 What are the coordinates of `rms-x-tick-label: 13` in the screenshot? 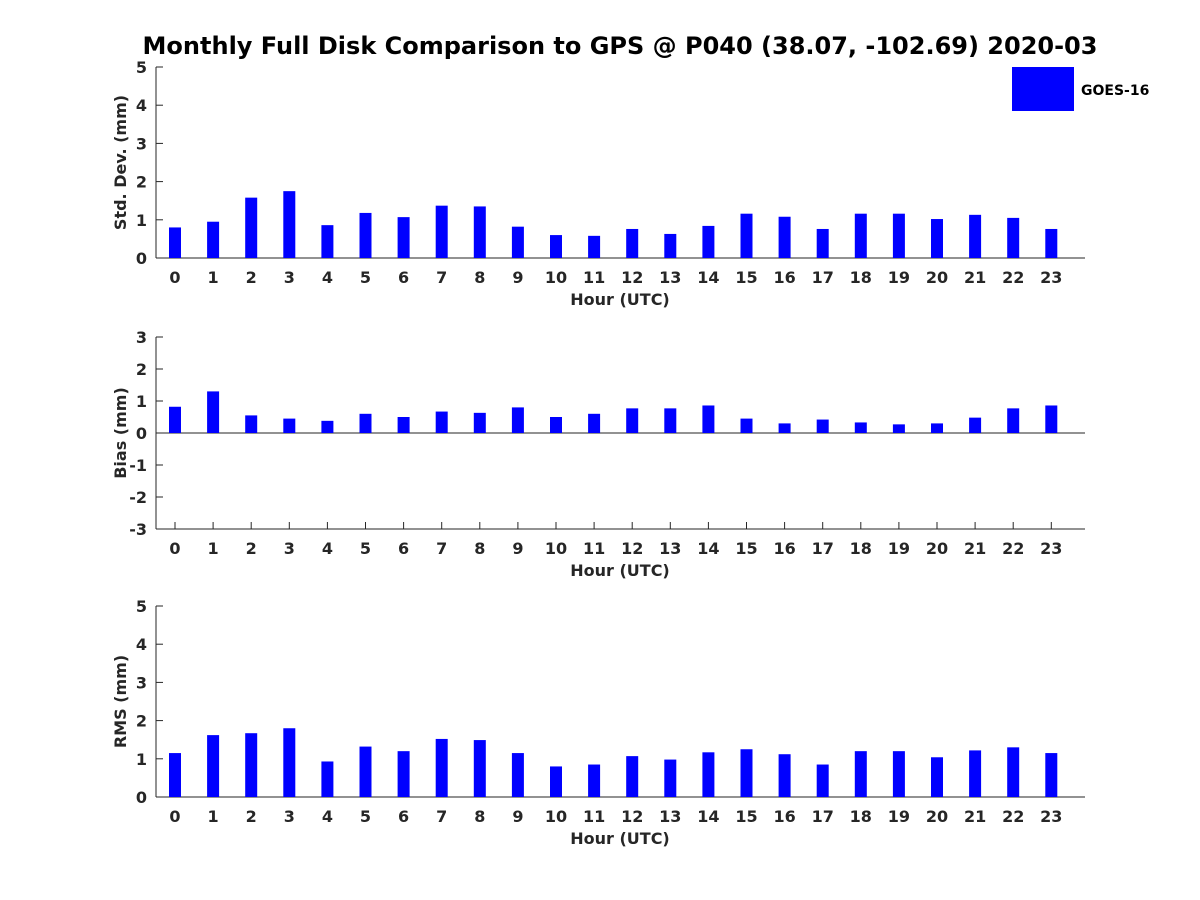 It's located at (670, 816).